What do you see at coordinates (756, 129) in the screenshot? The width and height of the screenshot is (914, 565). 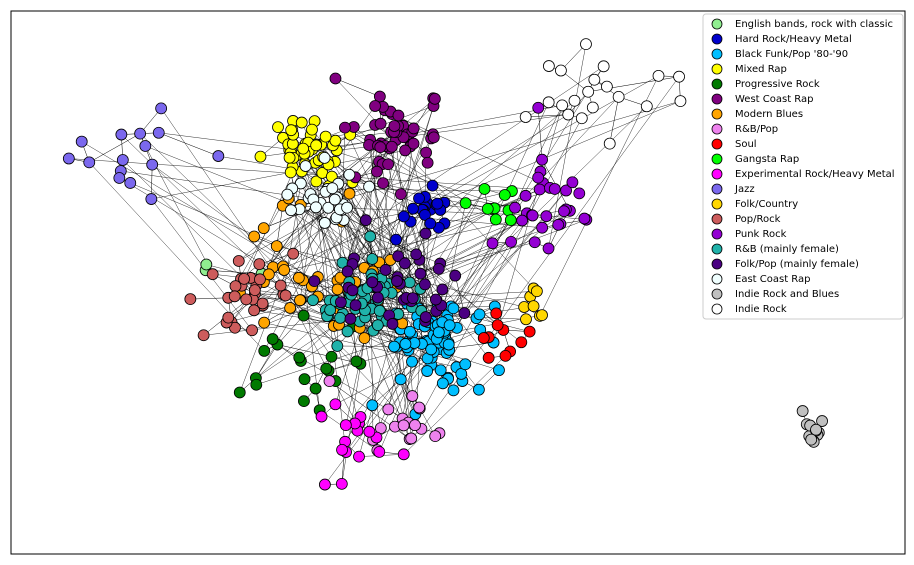 I see `legend-label: R&B/Pop` at bounding box center [756, 129].